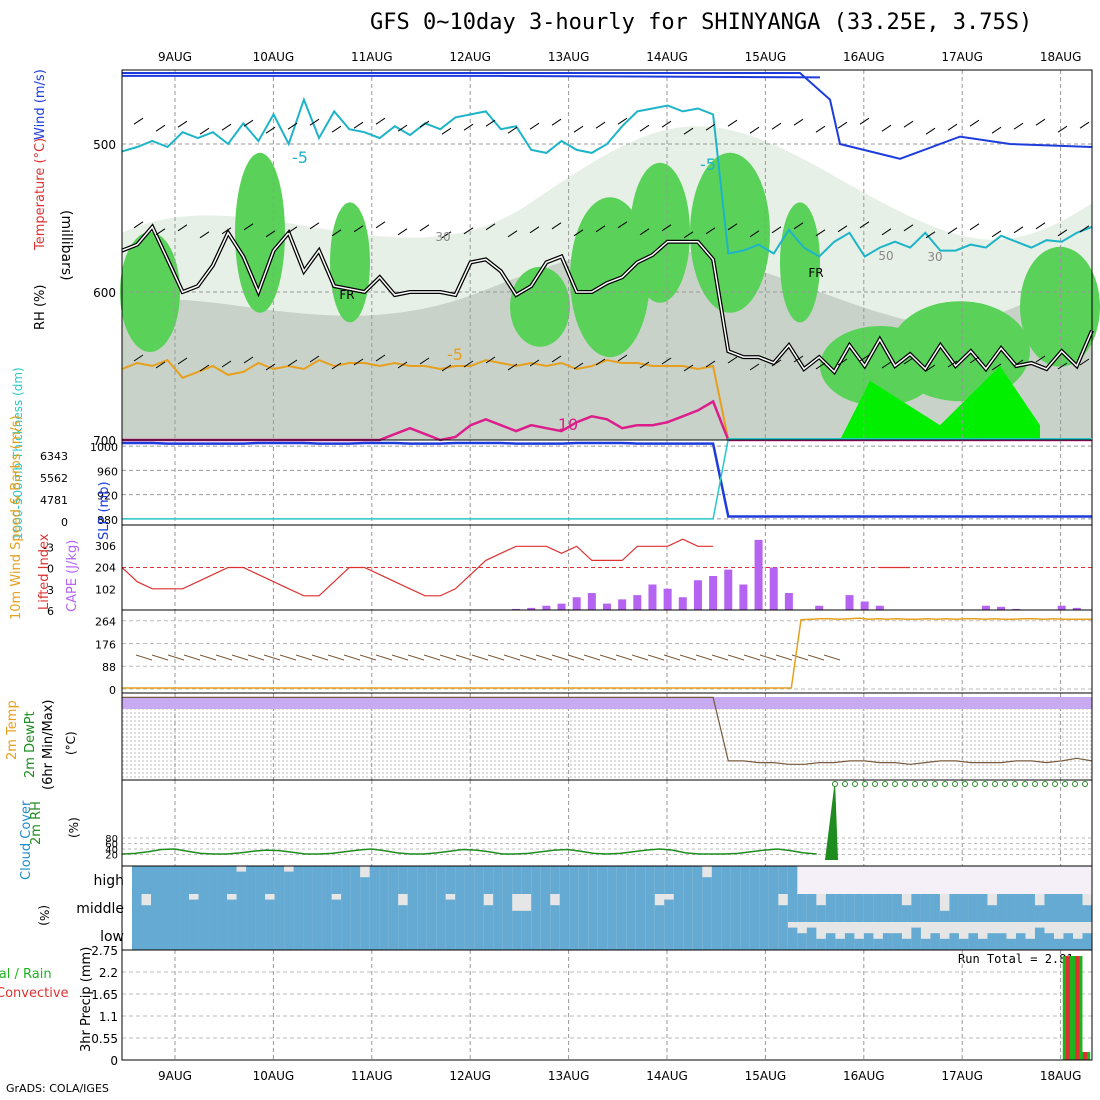 Image resolution: width=1100 pixels, height=1100 pixels. I want to click on date-label-bottom: 10AUG, so click(274, 1076).